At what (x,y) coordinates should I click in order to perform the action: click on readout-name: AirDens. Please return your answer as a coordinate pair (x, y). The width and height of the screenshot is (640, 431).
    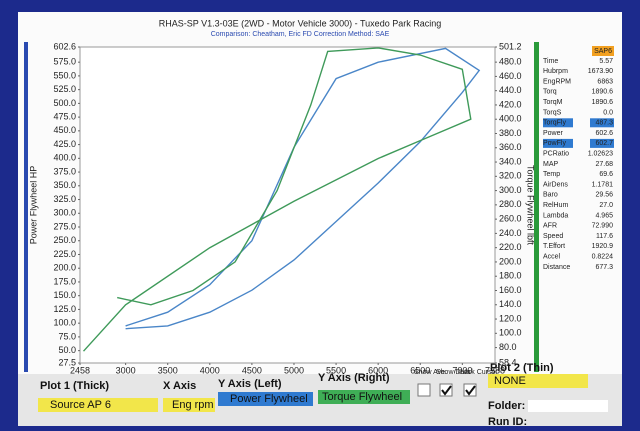
    Looking at the image, I should click on (555, 184).